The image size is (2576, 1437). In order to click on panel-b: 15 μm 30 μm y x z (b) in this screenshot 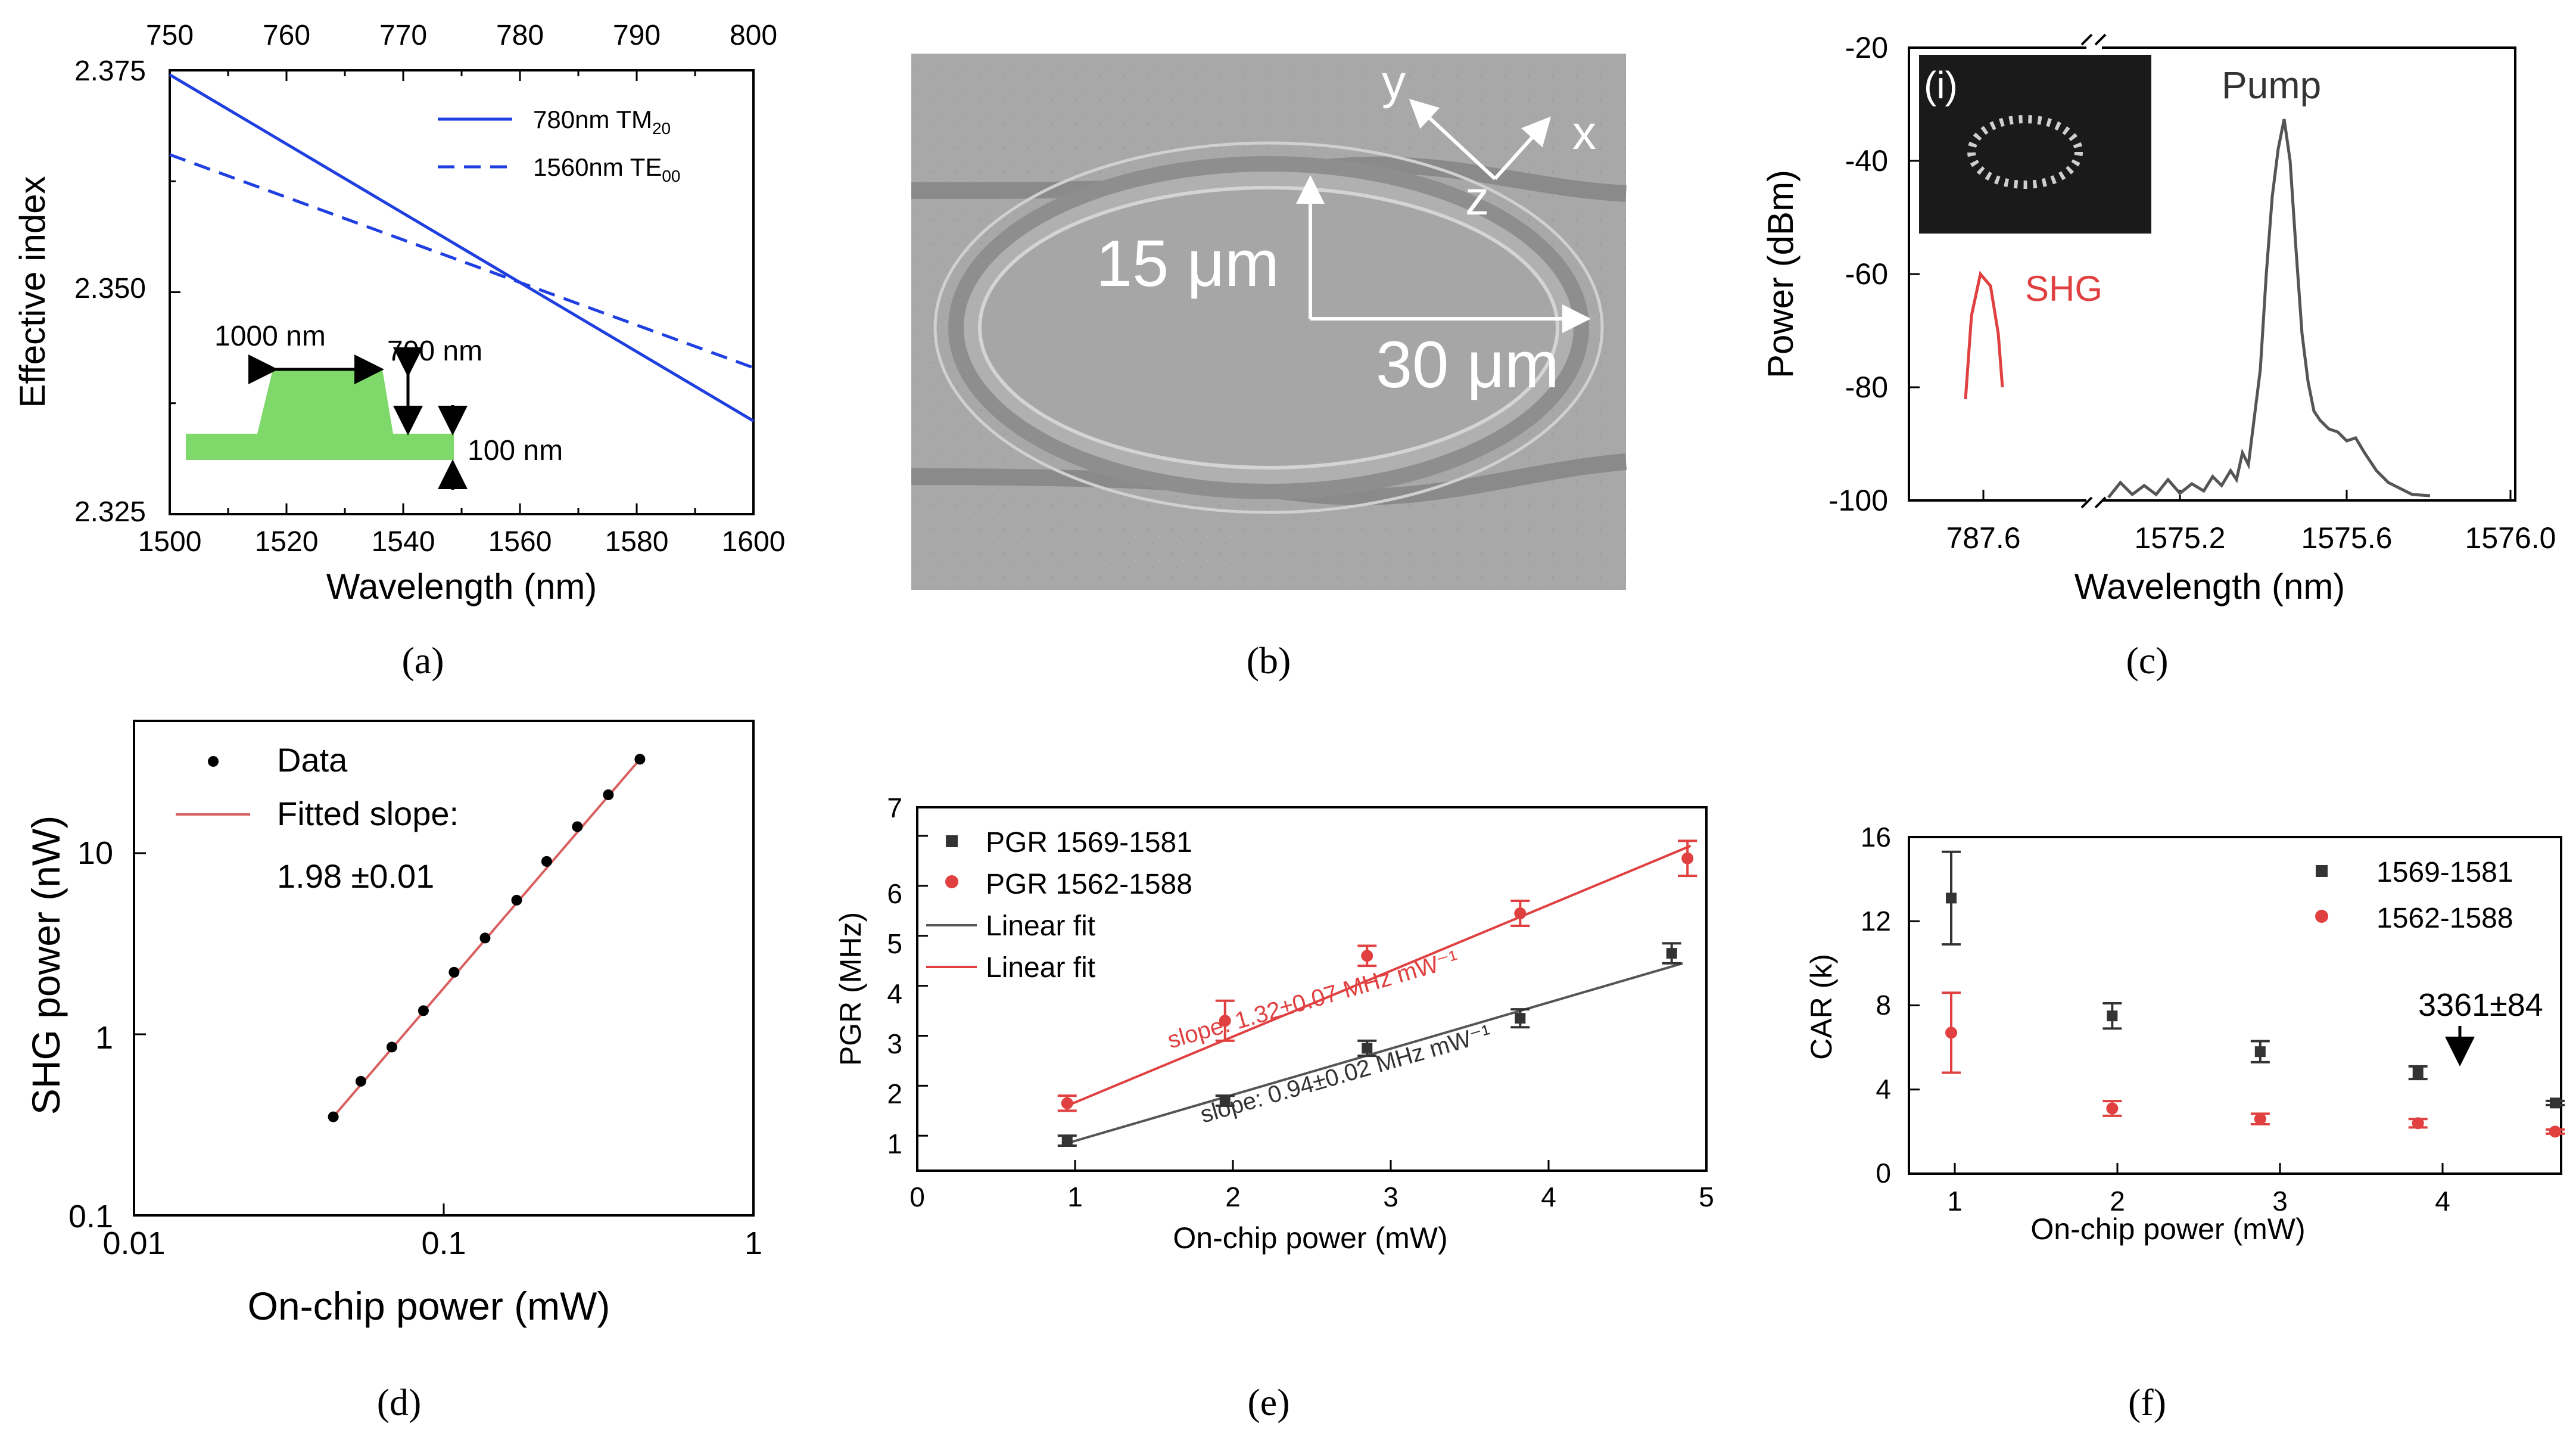, I will do `click(1269, 368)`.